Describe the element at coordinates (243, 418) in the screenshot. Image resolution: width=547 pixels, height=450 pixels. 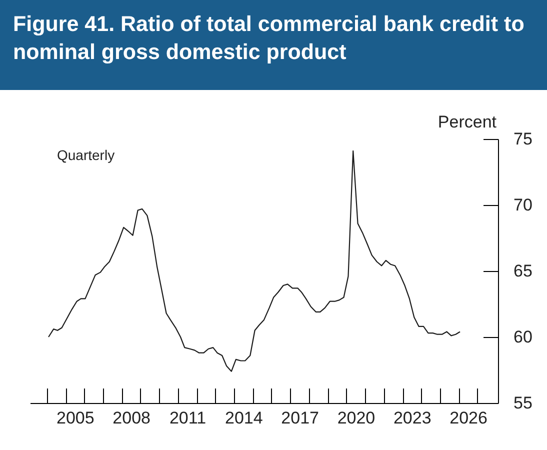
I see `x-tick-label: 2014` at that location.